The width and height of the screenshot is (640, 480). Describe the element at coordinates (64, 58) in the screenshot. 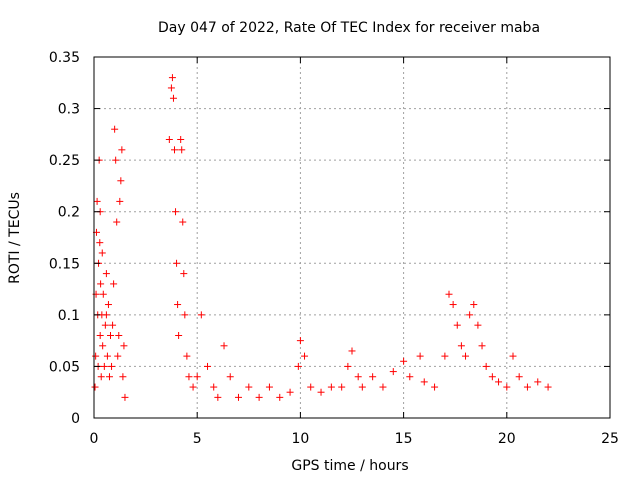

I see `y-tick-label: 0.35` at that location.